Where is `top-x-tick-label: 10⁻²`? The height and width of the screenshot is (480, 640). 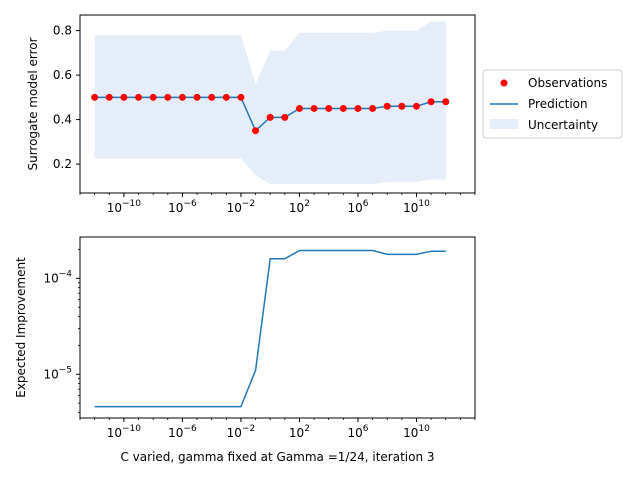
top-x-tick-label: 10⁻² is located at coordinates (241, 207).